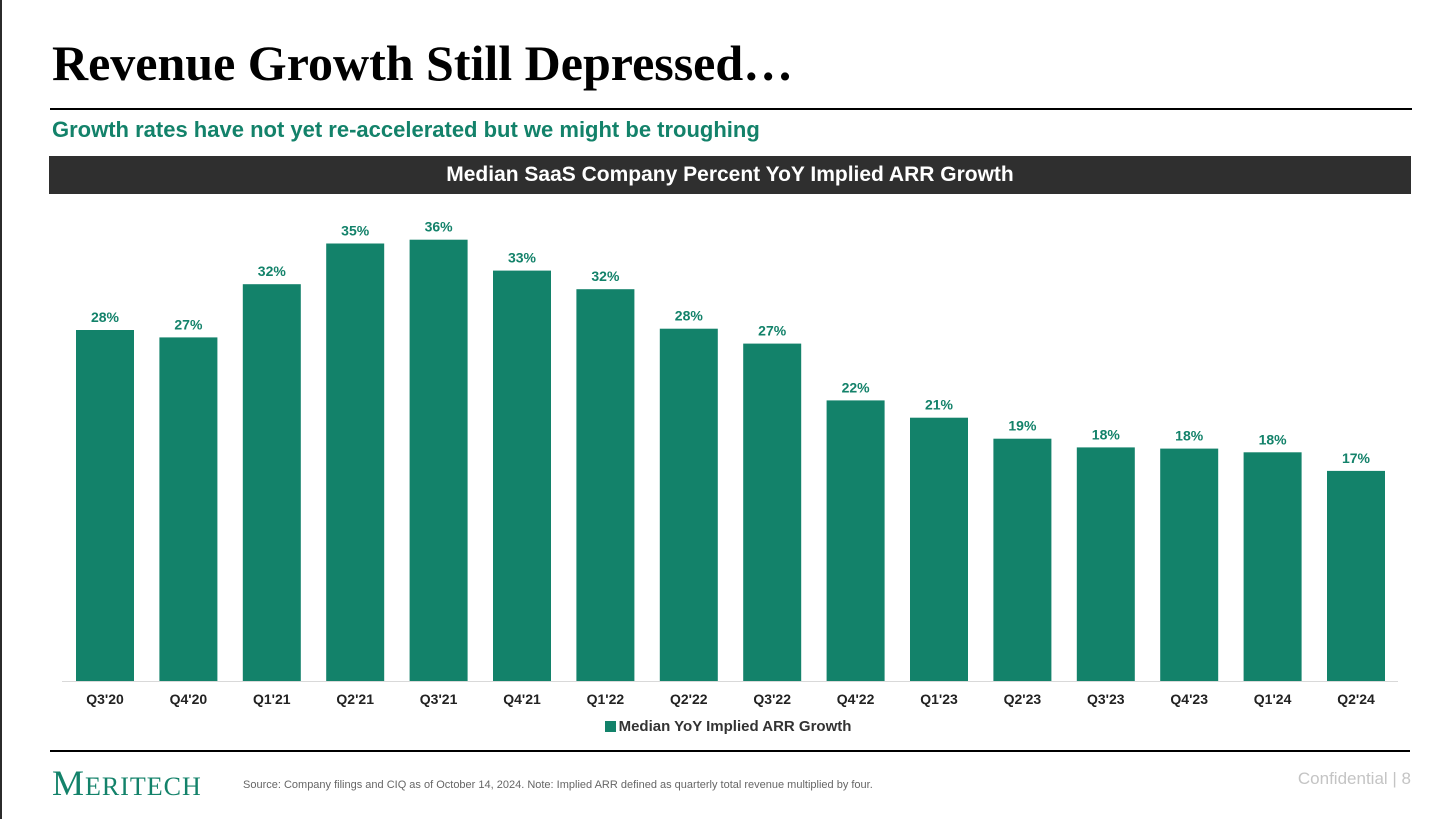 This screenshot has height=819, width=1456. I want to click on value-label-Q3'23: 18%, so click(1106, 434).